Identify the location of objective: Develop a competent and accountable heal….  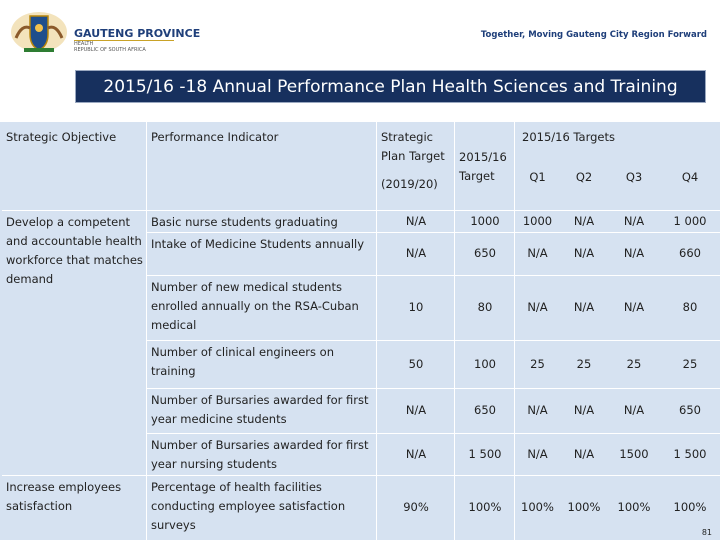
(74, 250).